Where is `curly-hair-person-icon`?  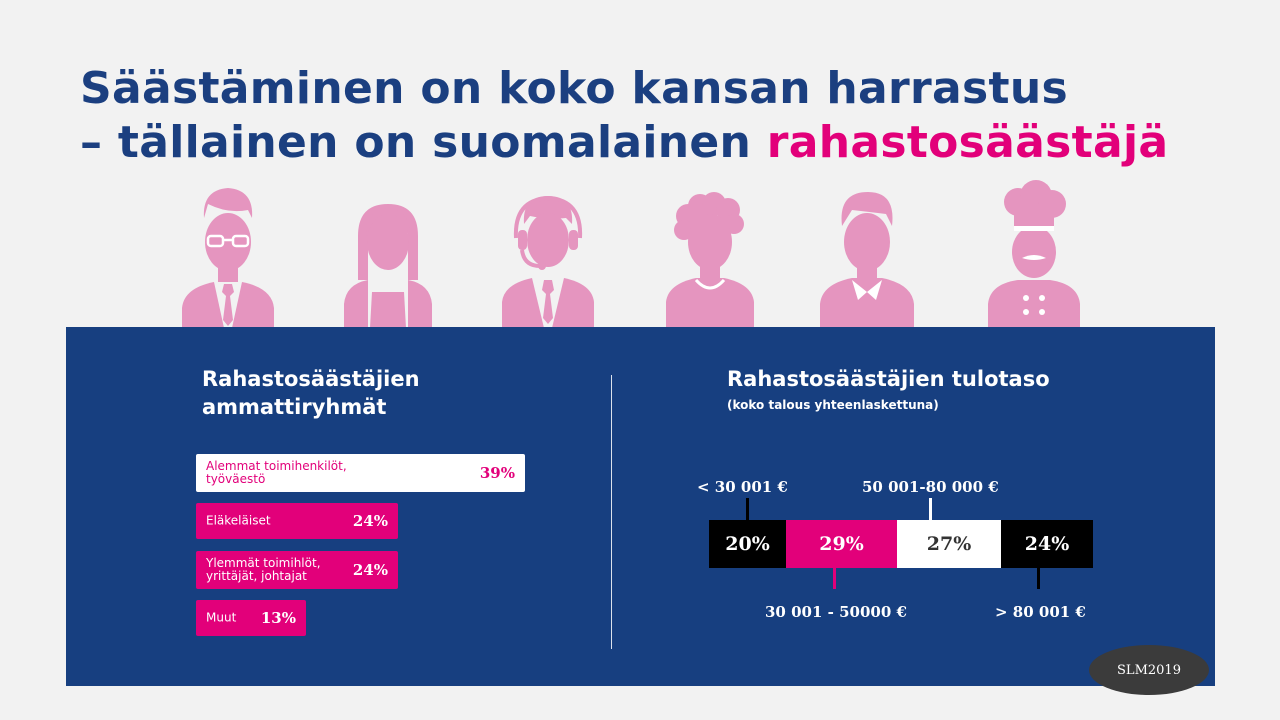 curly-hair-person-icon is located at coordinates (710, 260).